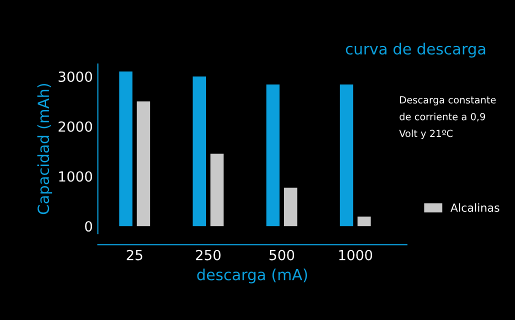 The image size is (515, 320). What do you see at coordinates (355, 255) in the screenshot?
I see `x-tick-label: 1000` at bounding box center [355, 255].